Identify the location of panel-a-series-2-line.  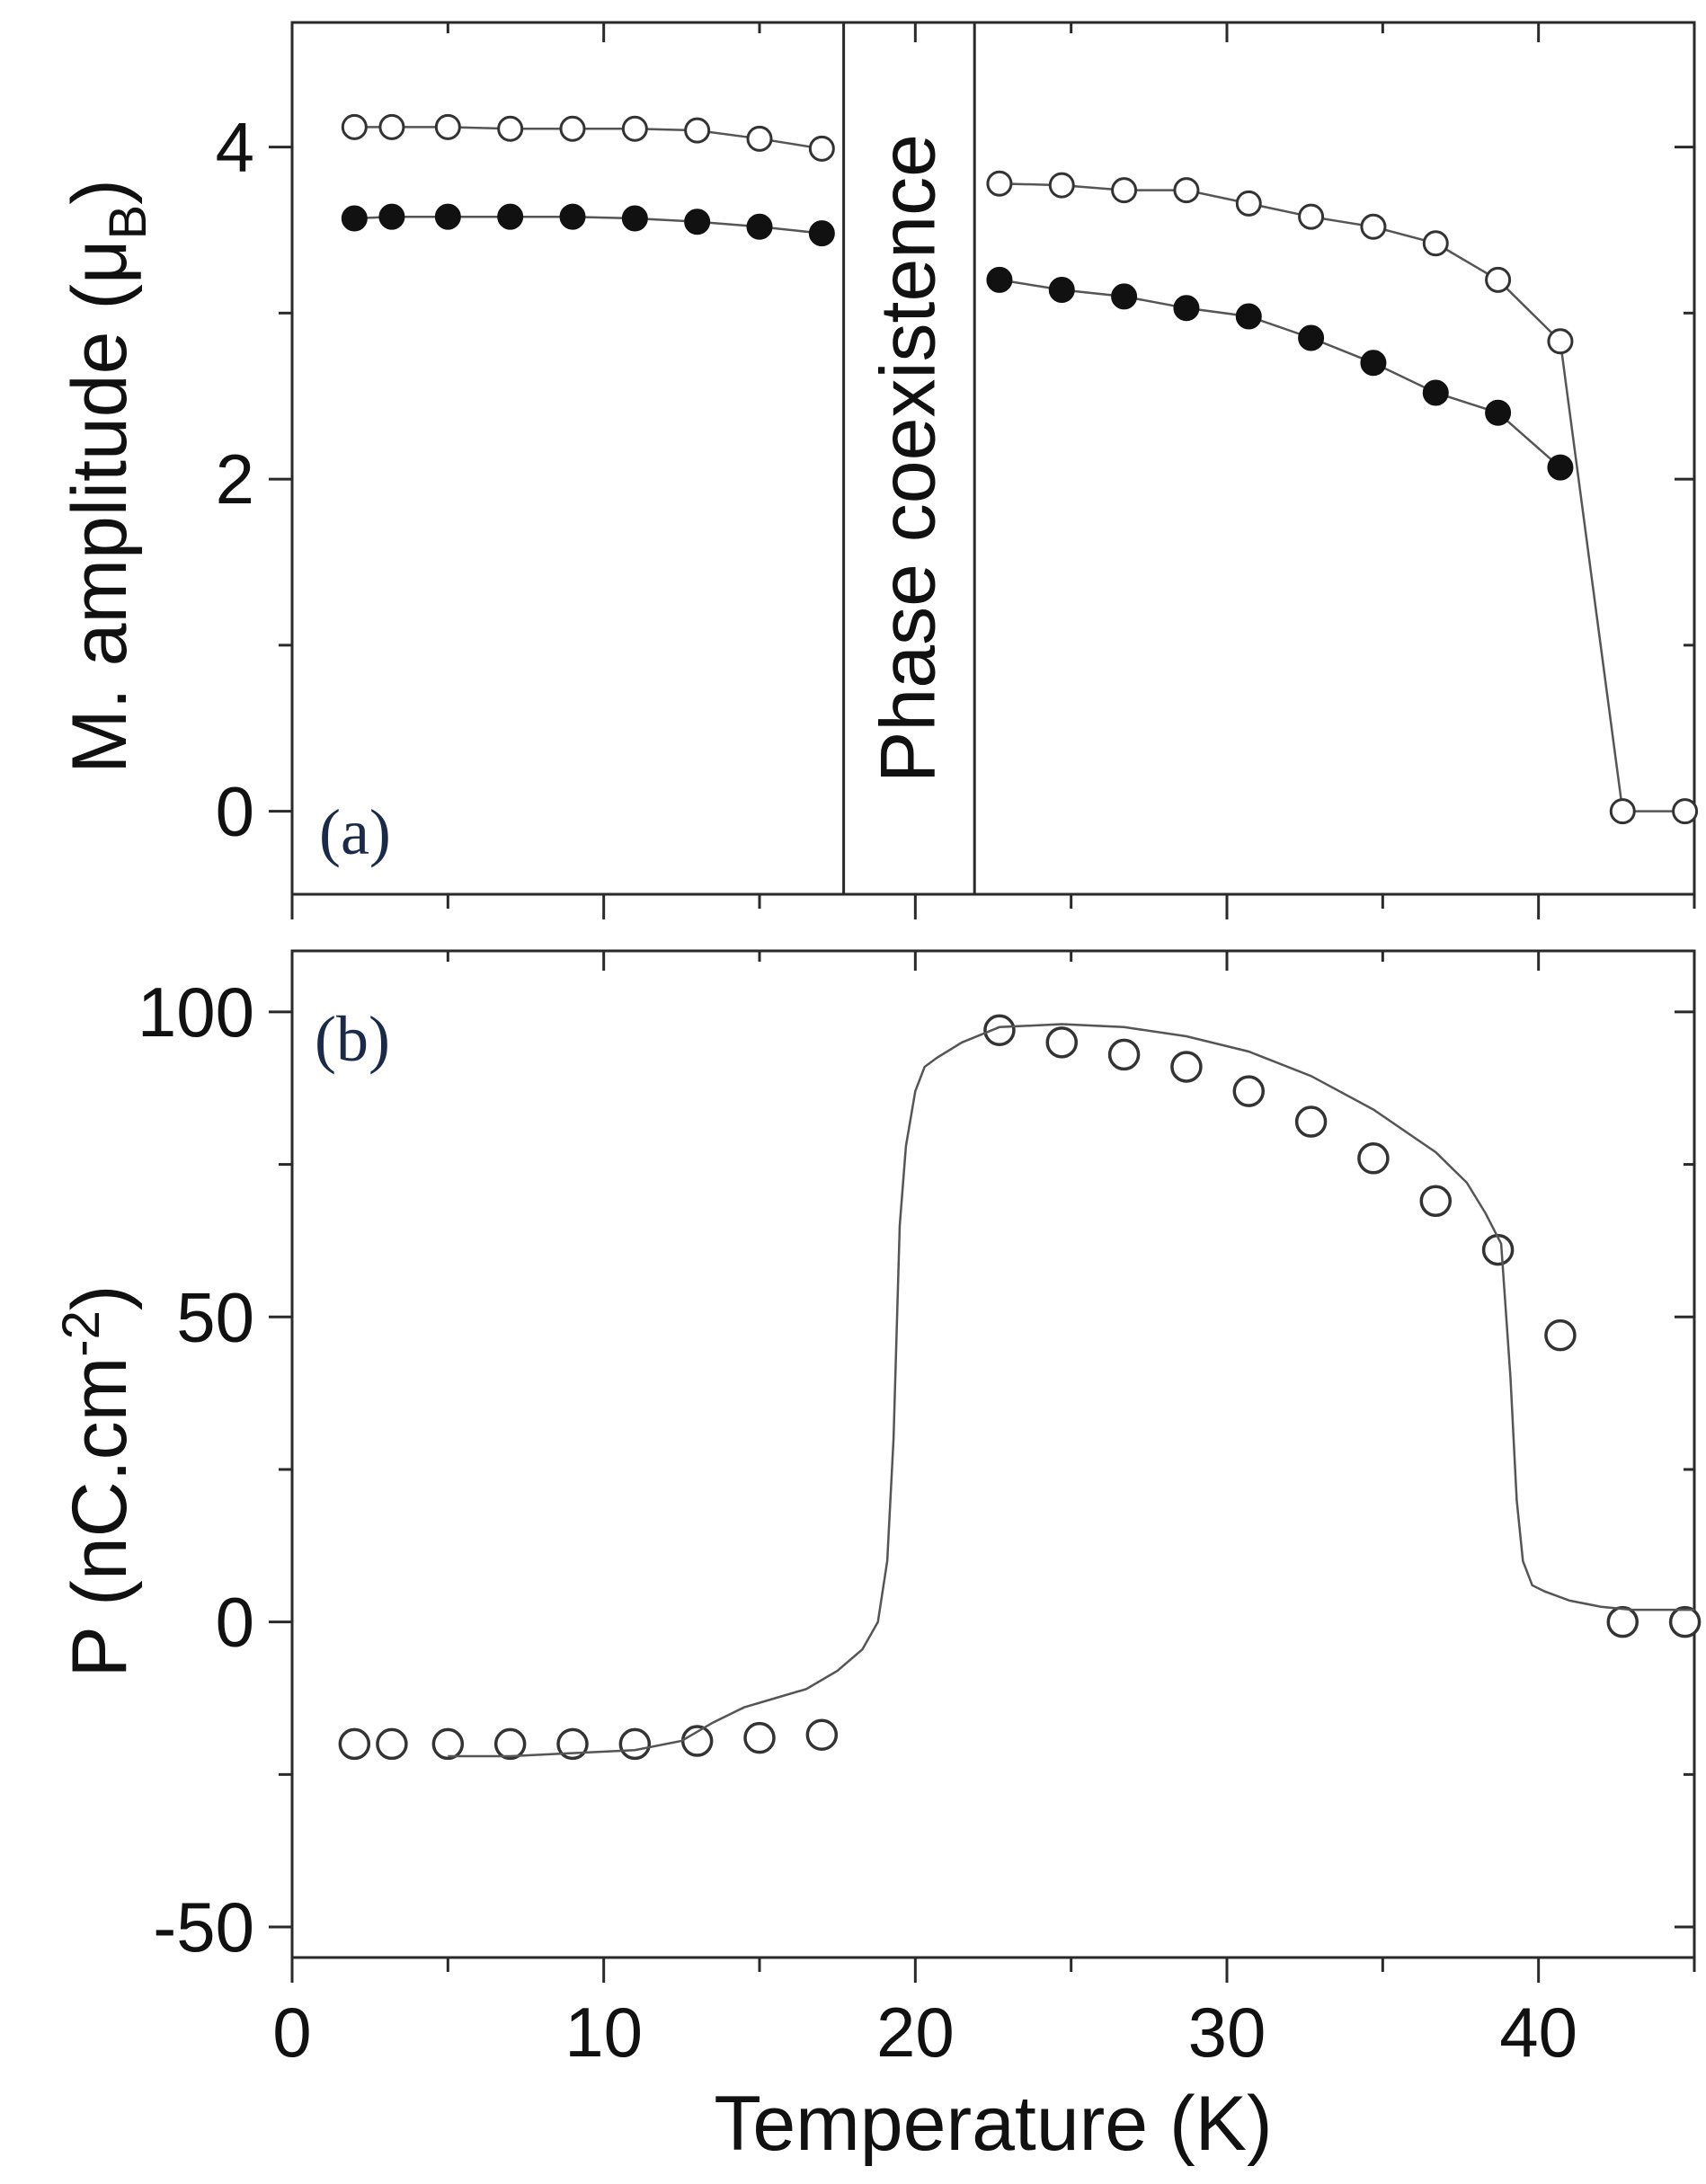
(1280, 374).